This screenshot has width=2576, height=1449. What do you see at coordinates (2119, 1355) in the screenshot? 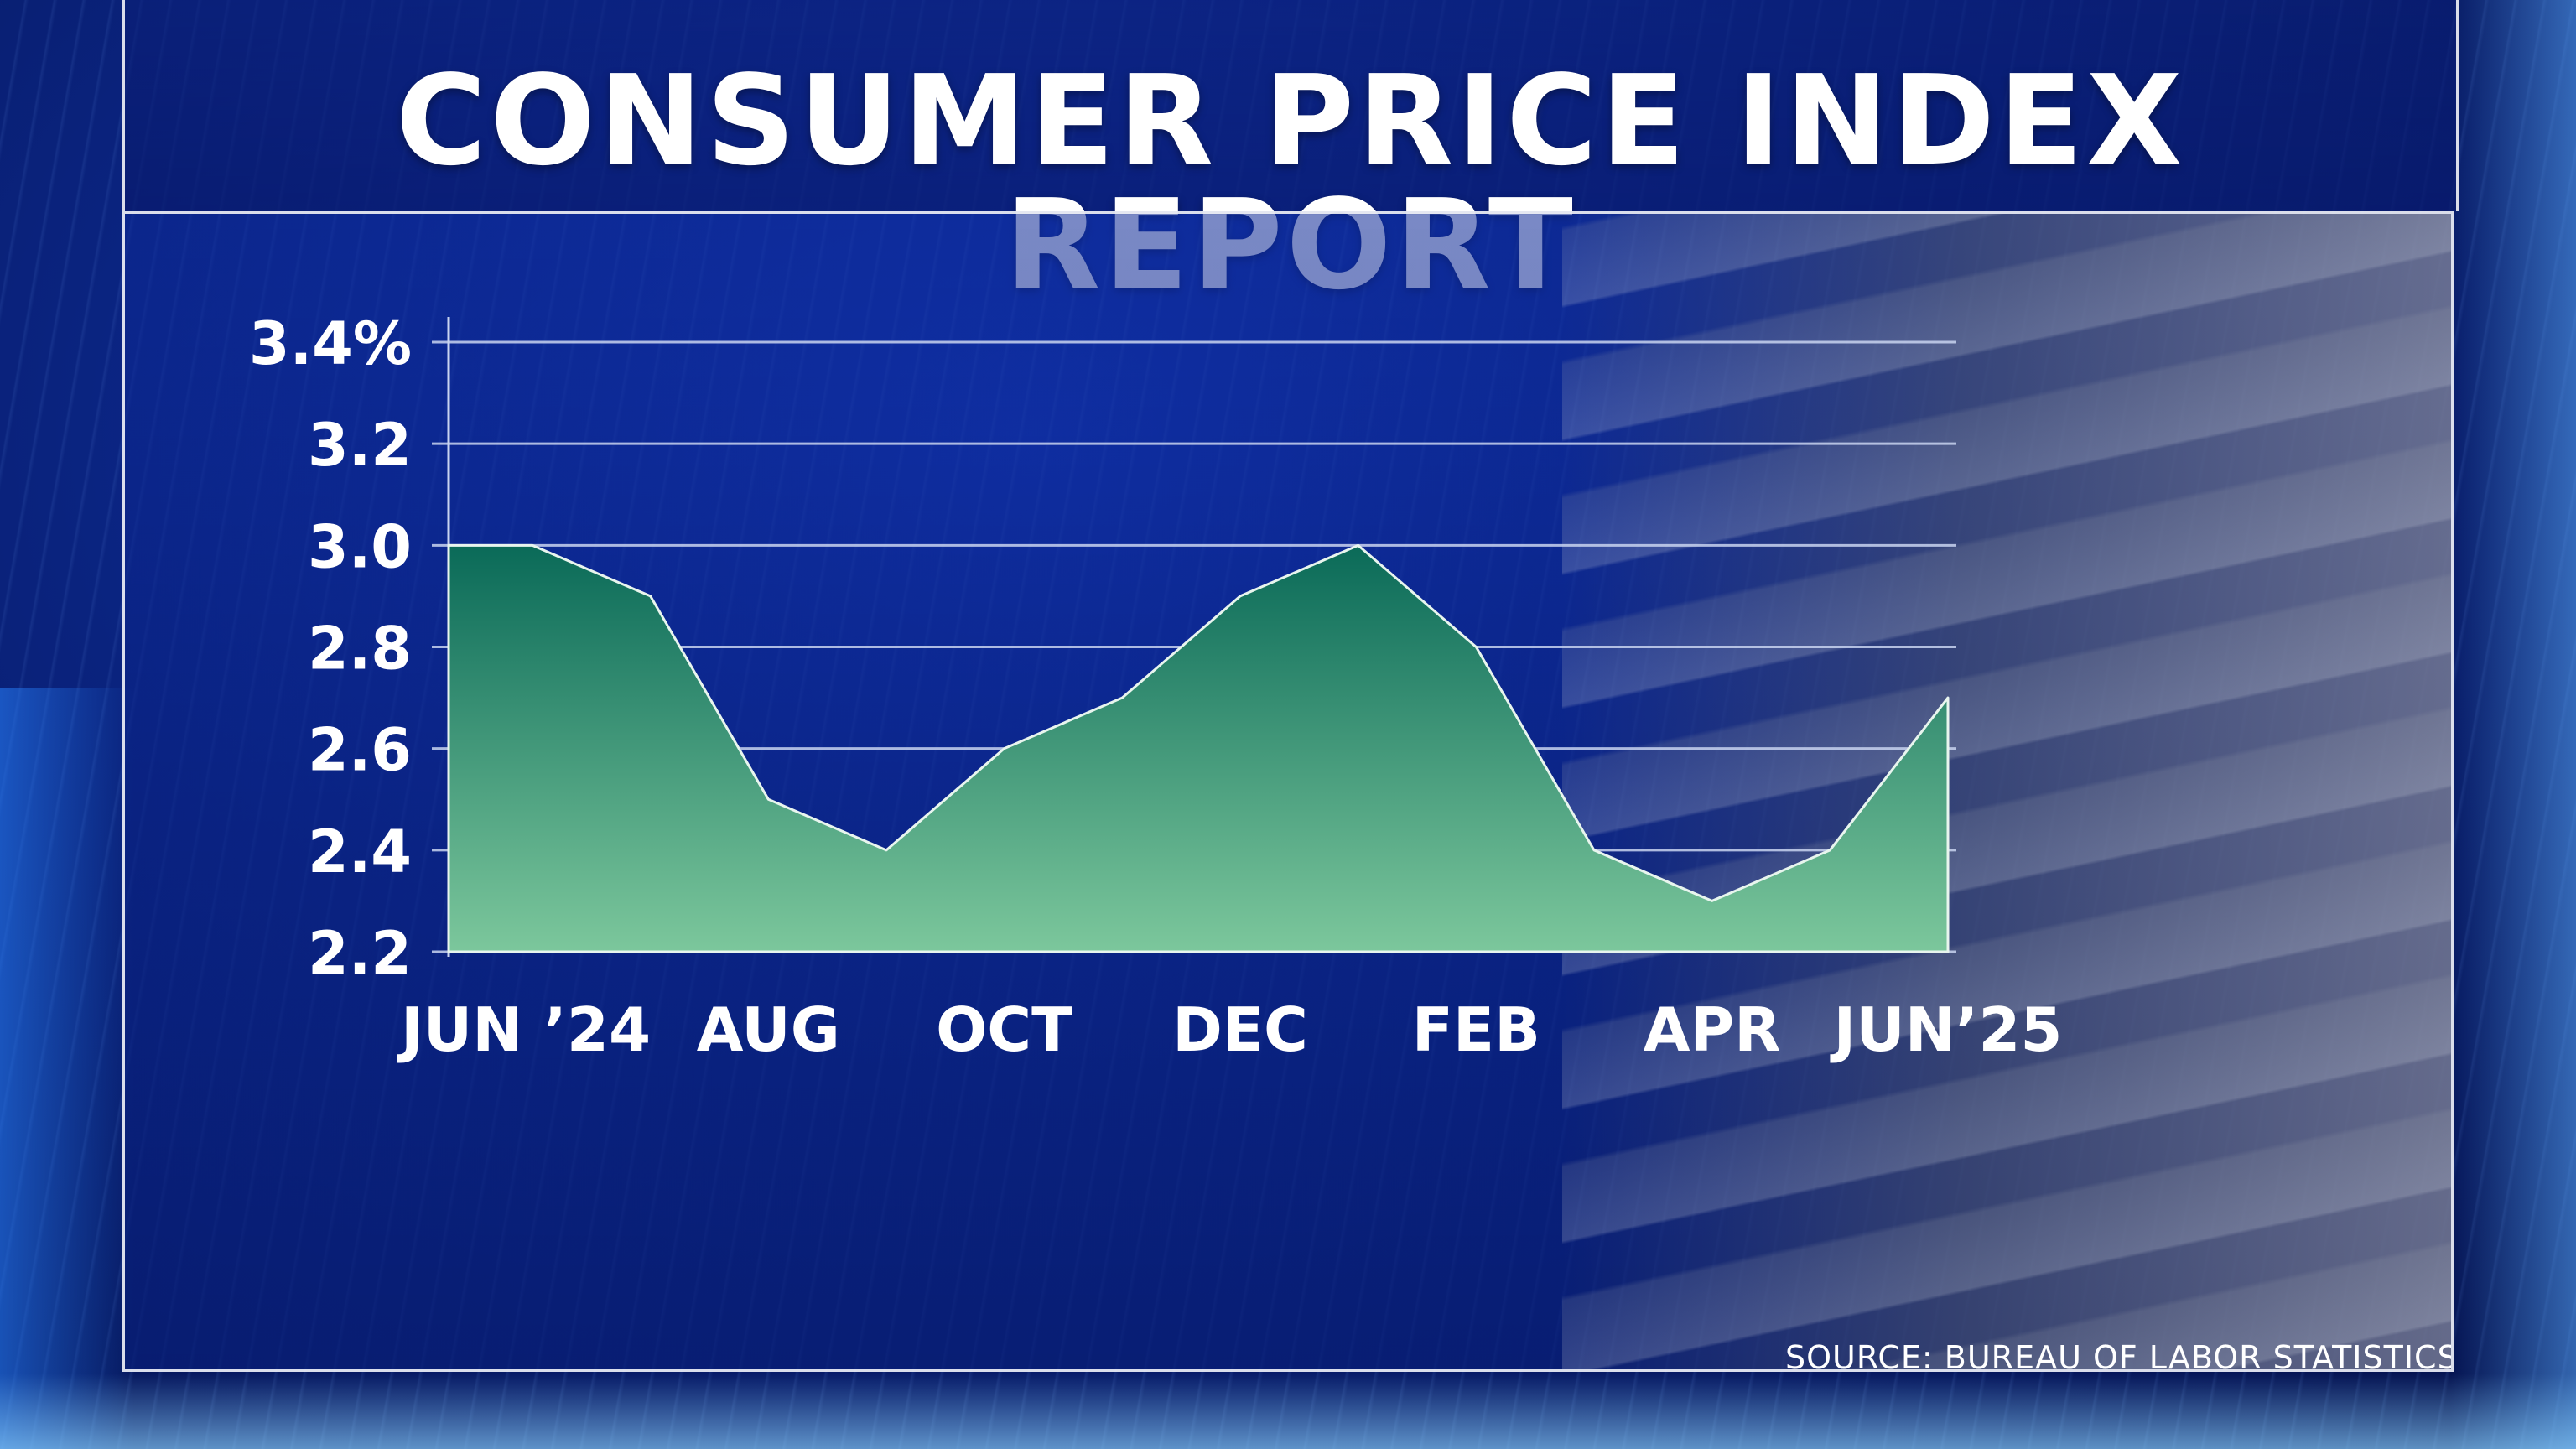
I see `source-label: SOURCE: BUREAU OF LABOR STATISTICS` at bounding box center [2119, 1355].